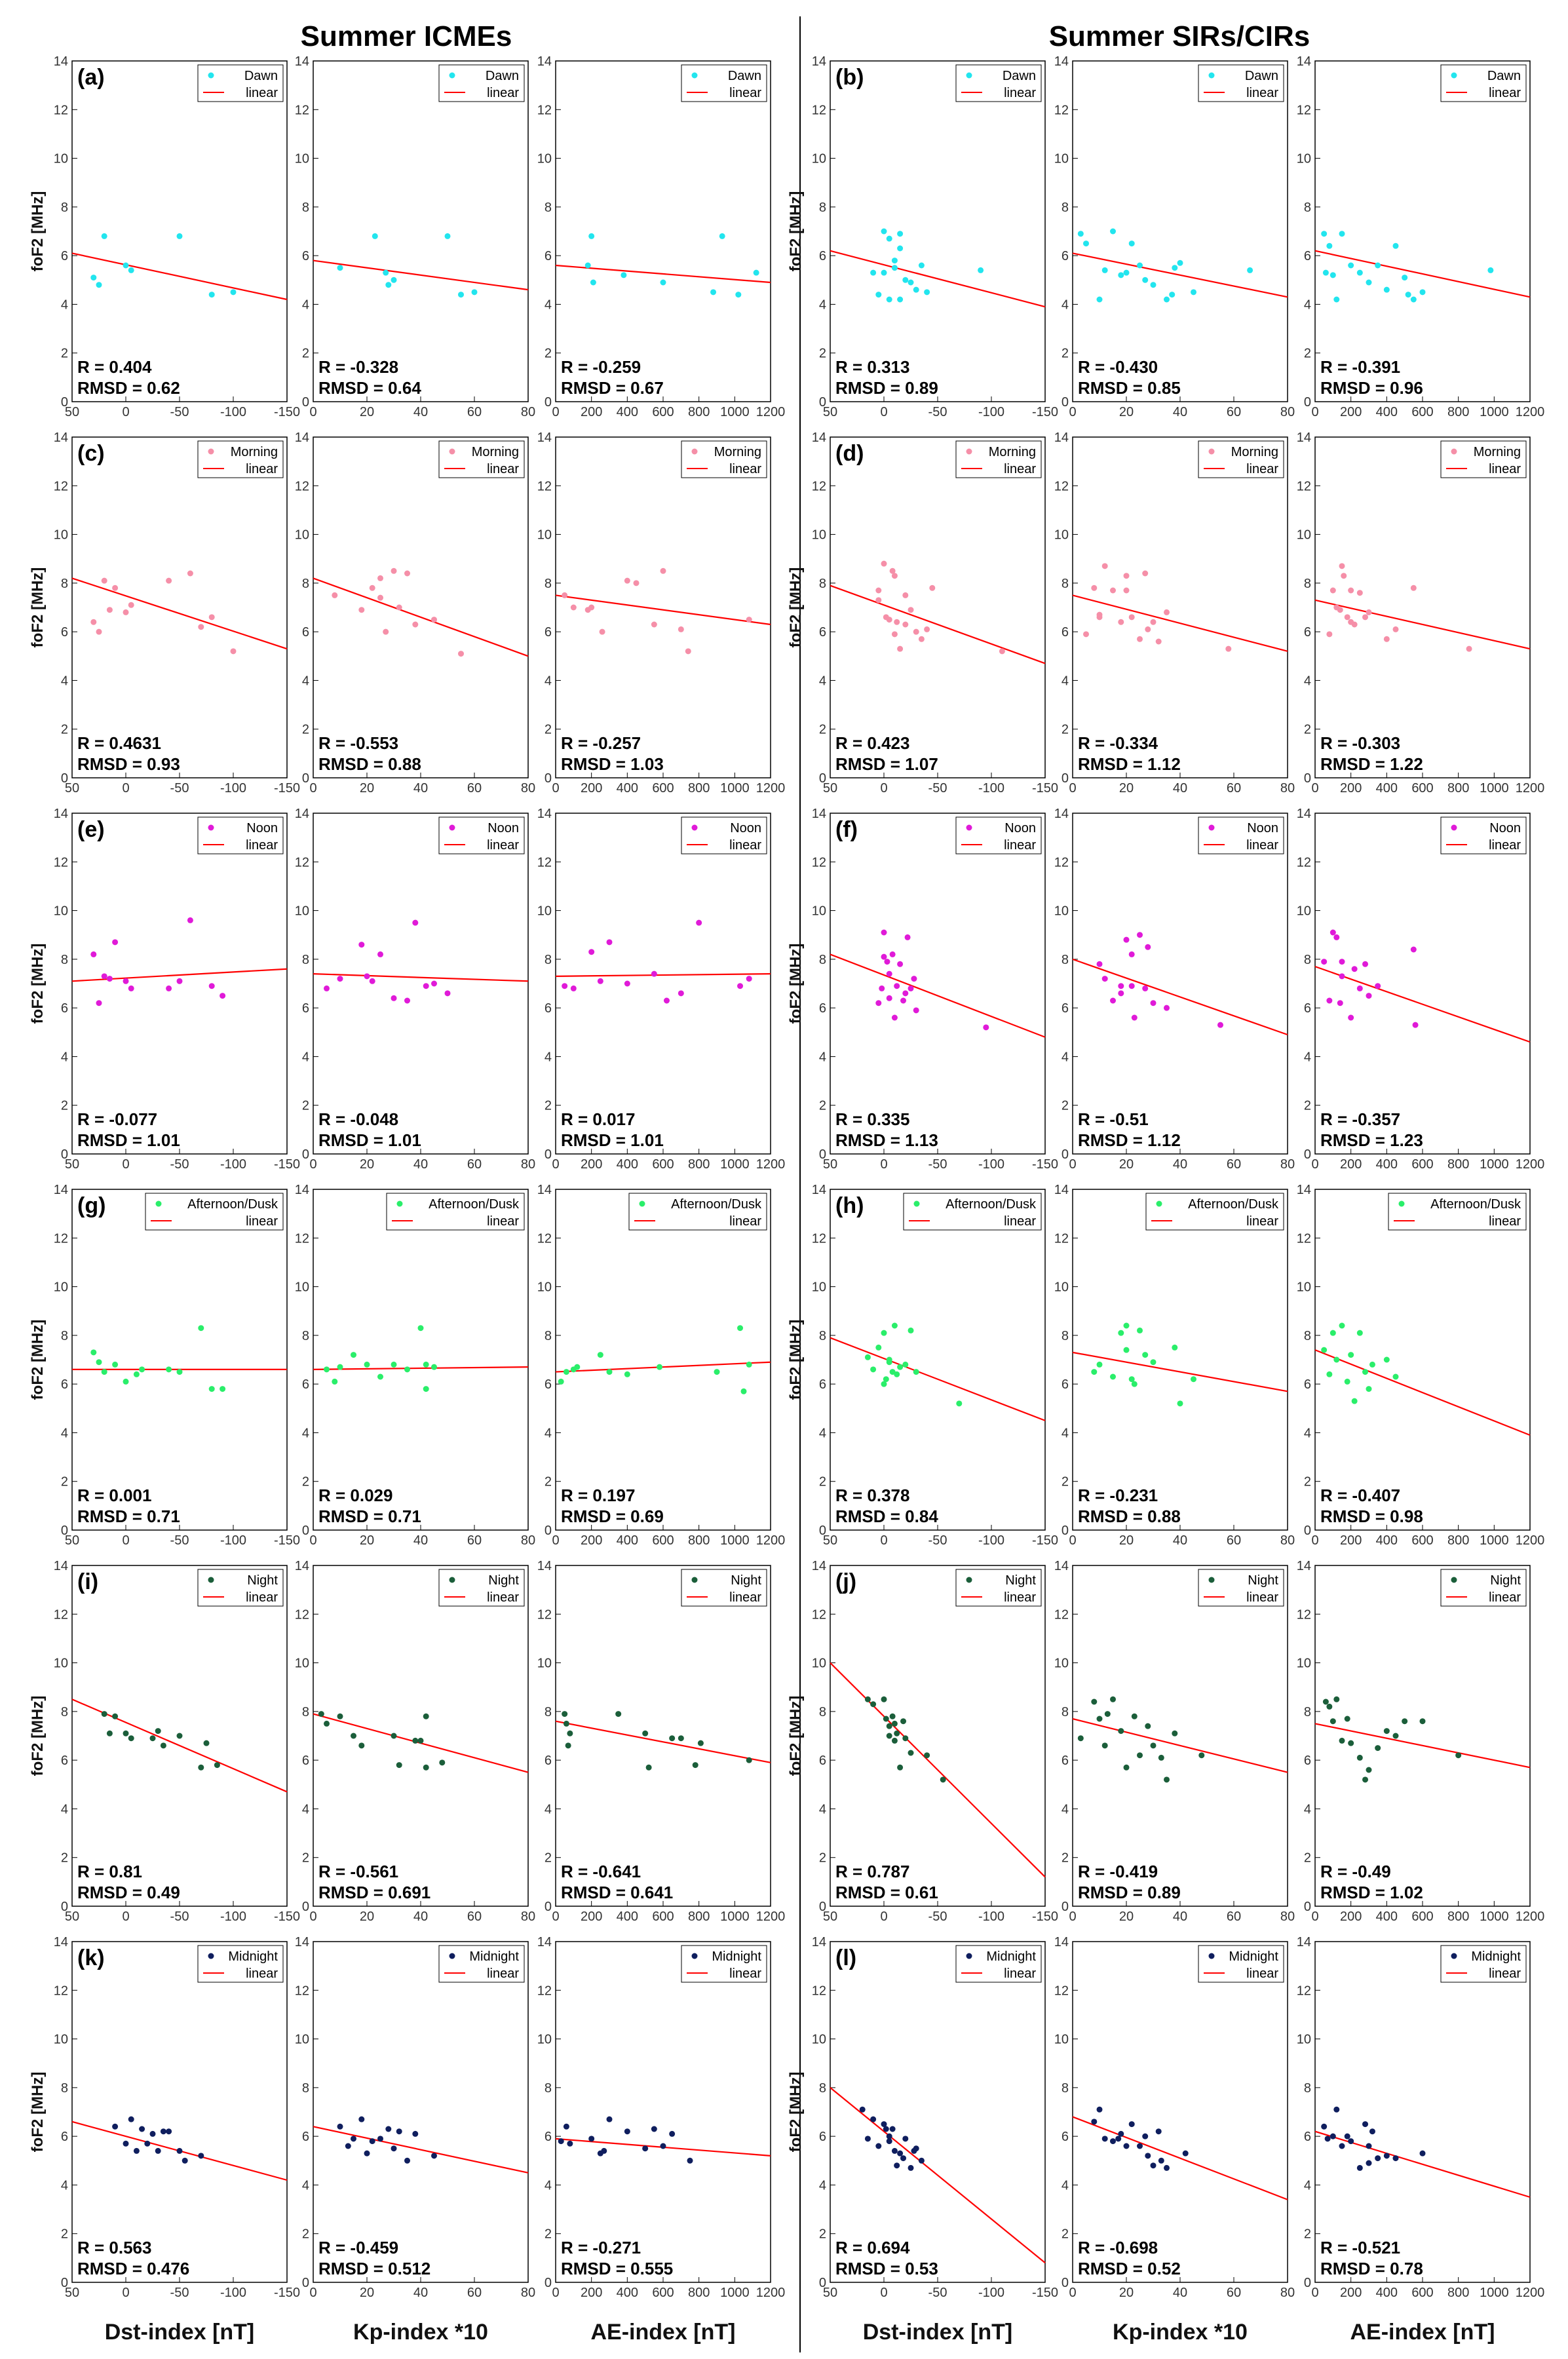  Describe the element at coordinates (735, 788) in the screenshot. I see `x-tick-label: 1000` at that location.